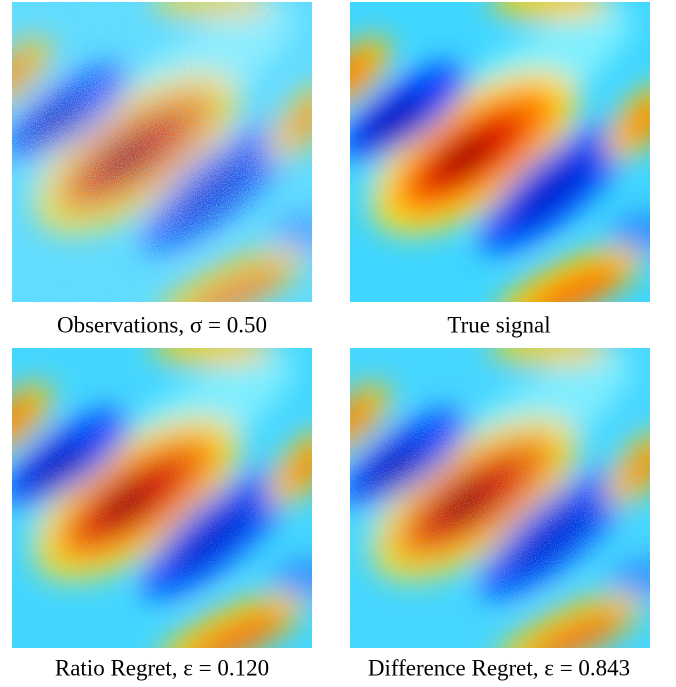 Image resolution: width=676 pixels, height=687 pixels. What do you see at coordinates (162, 324) in the screenshot?
I see `caption: Observations, σ = 0.50` at bounding box center [162, 324].